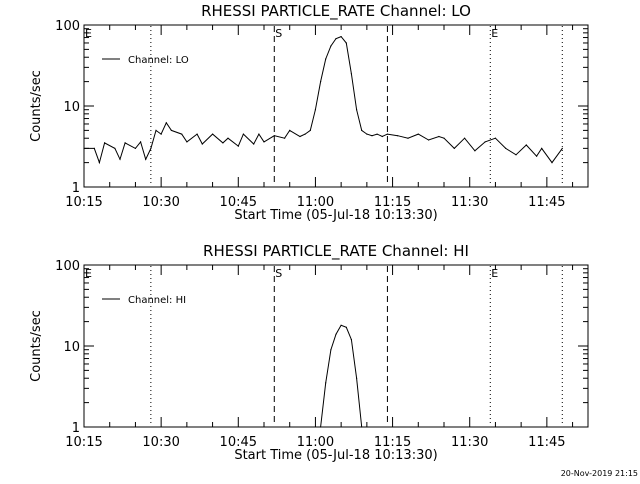  Describe the element at coordinates (341, 376) in the screenshot. I see `series-line-channel-hi` at that location.